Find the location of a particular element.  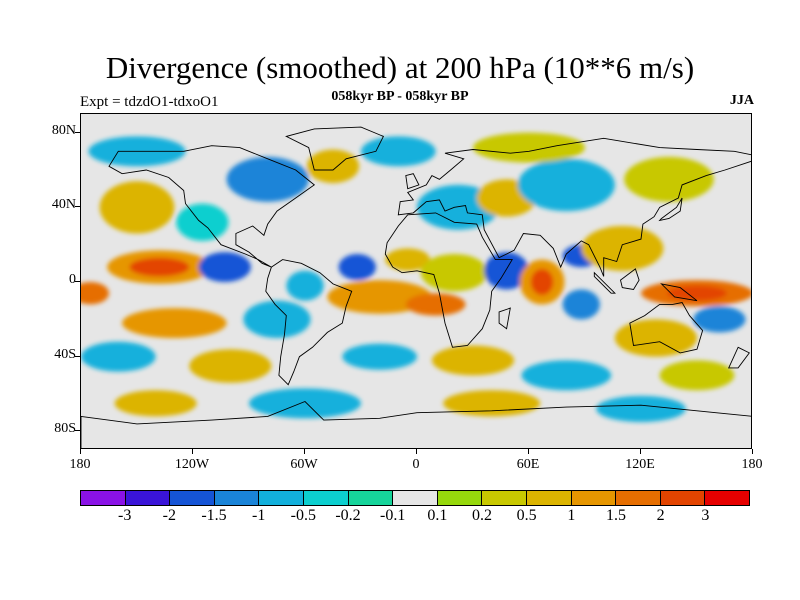

coastline-greenland is located at coordinates (335, 148).